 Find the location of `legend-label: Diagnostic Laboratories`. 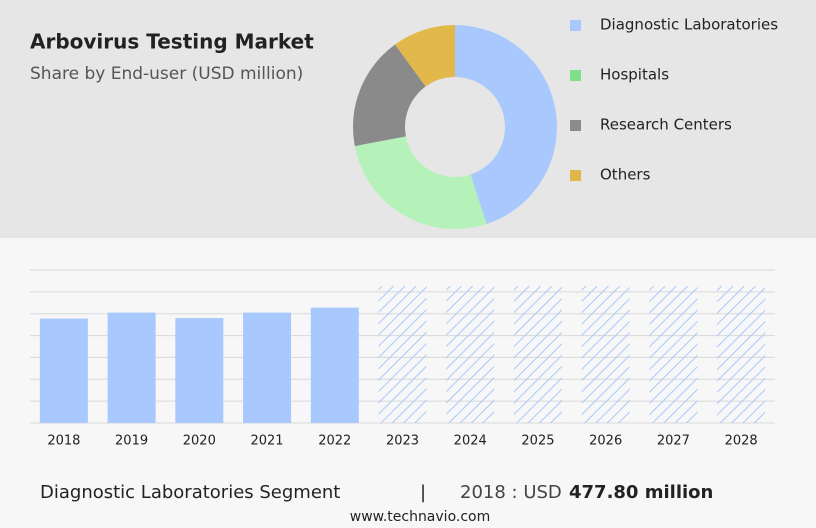

legend-label: Diagnostic Laboratories is located at coordinates (689, 25).